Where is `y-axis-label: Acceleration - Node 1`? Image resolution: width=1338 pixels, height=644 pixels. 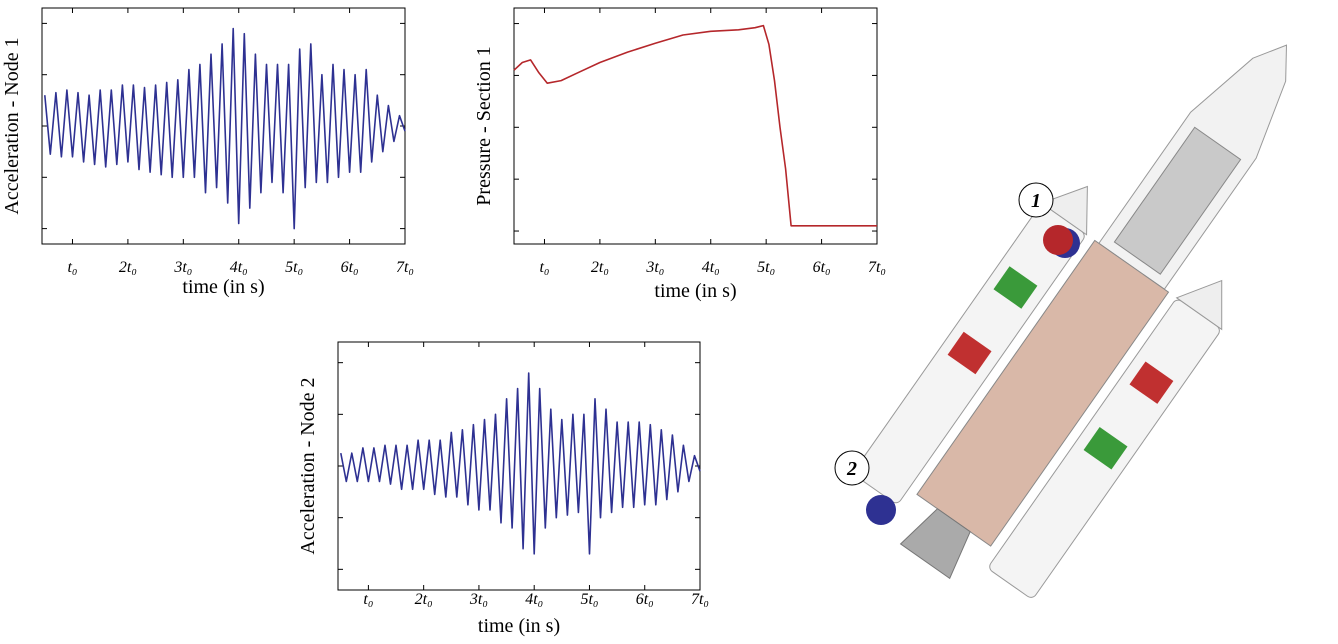 y-axis-label: Acceleration - Node 1 is located at coordinates (12, 125).